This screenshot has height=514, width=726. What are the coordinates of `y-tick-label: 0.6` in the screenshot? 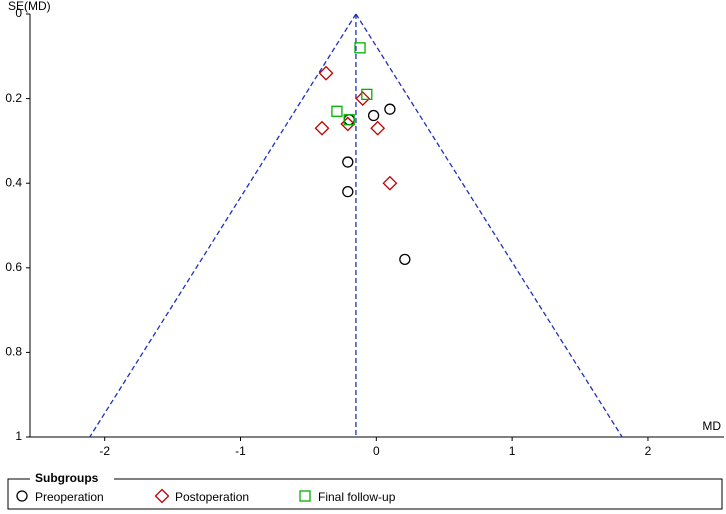 It's located at (13, 267).